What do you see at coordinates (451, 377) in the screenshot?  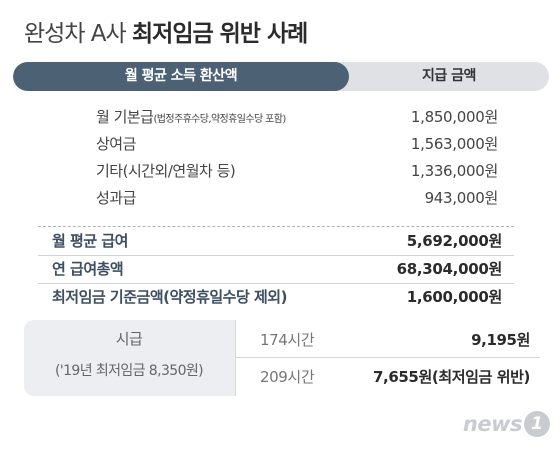 I see `hourly-value: 7,655원(최저임금 위반)` at bounding box center [451, 377].